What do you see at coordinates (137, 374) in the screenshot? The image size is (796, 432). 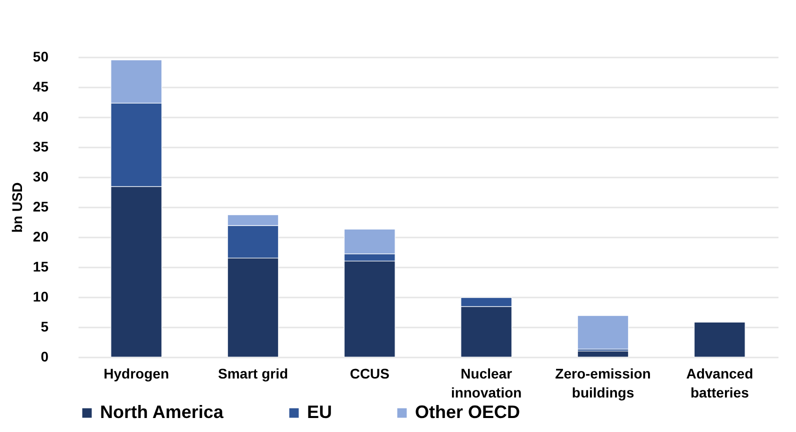 I see `x-tick-label: Hydrogen` at bounding box center [137, 374].